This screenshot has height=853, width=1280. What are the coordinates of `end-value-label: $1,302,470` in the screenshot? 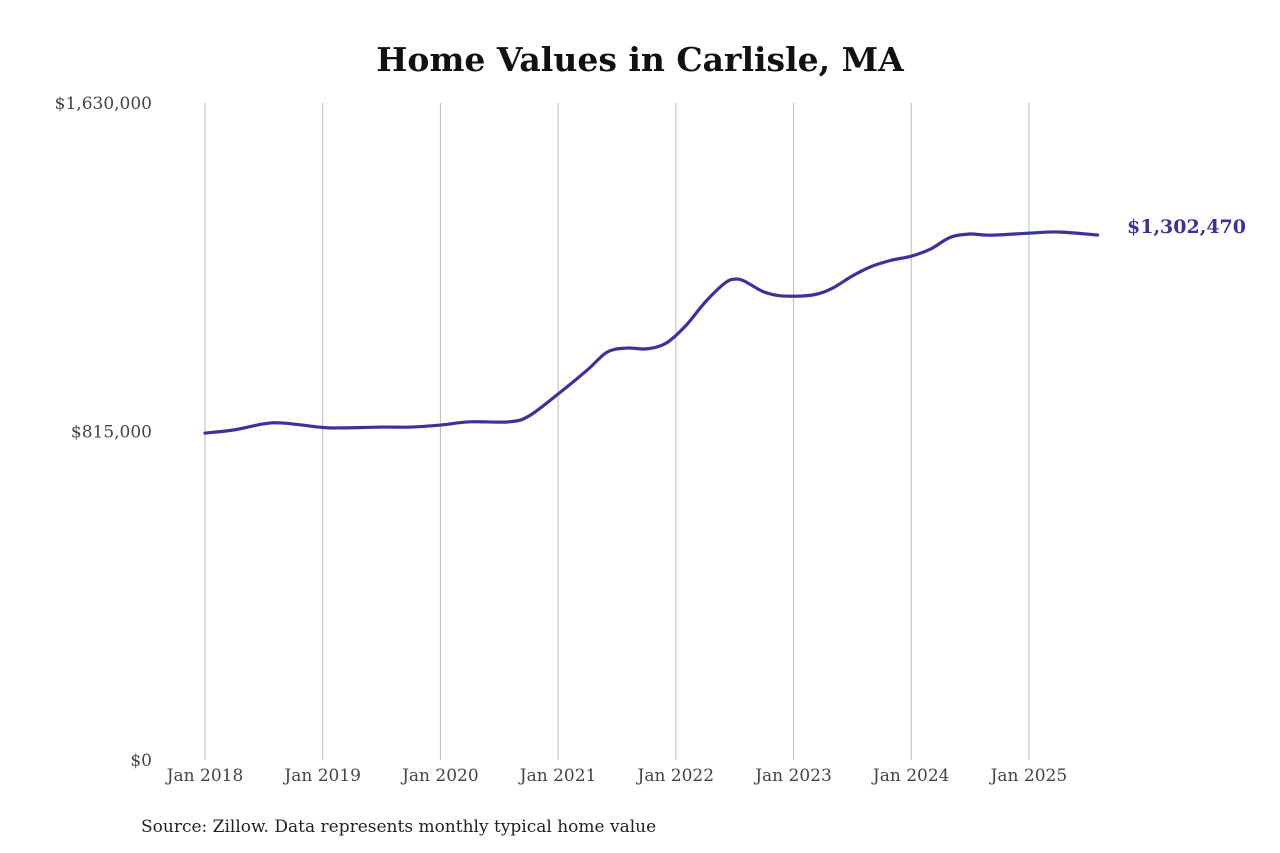 It's located at (1186, 227).